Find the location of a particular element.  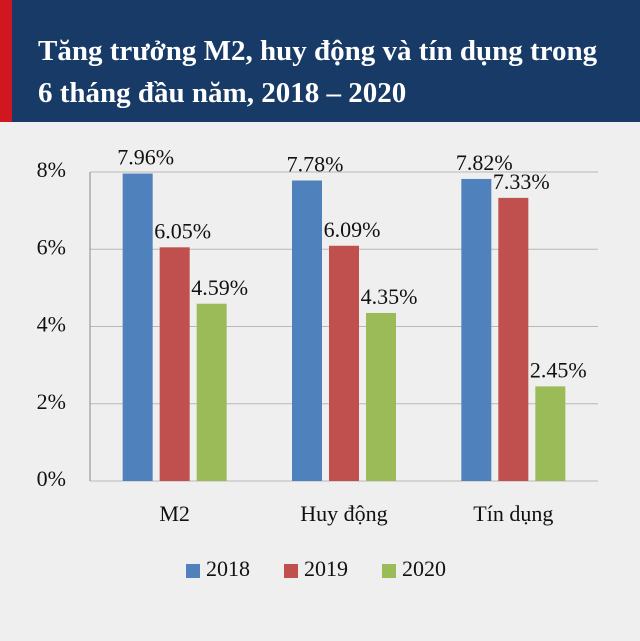

x-tick-label: Huy động is located at coordinates (343, 513).